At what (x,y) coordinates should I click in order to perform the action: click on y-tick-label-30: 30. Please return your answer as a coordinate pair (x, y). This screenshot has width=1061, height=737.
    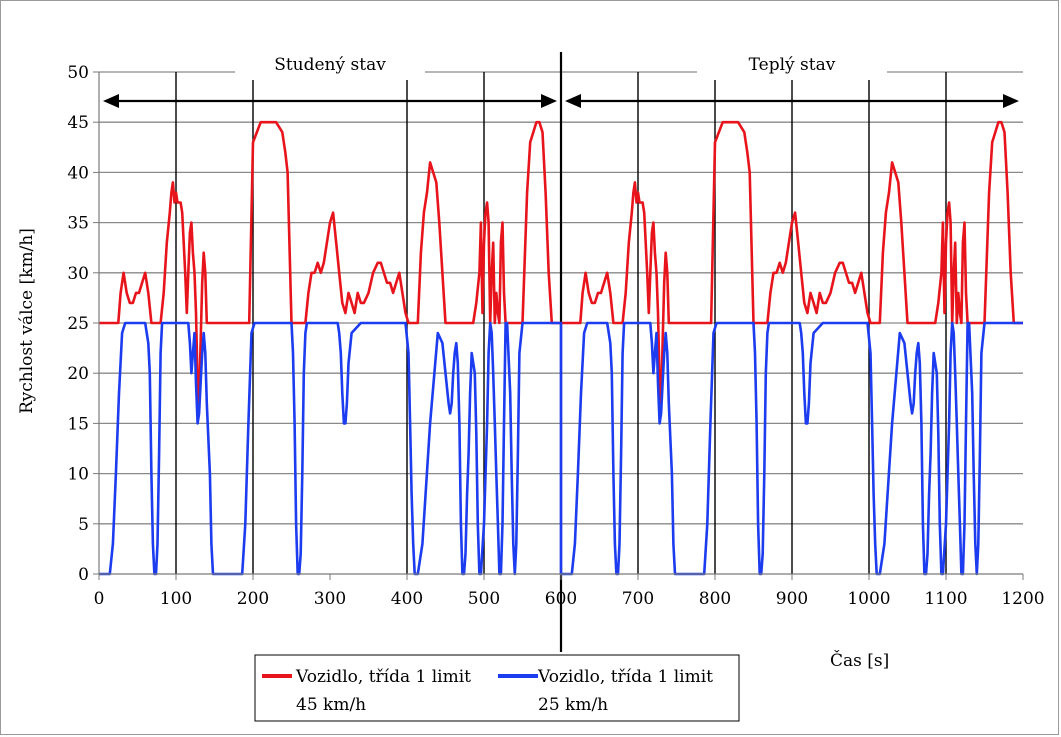
    Looking at the image, I should click on (78, 274).